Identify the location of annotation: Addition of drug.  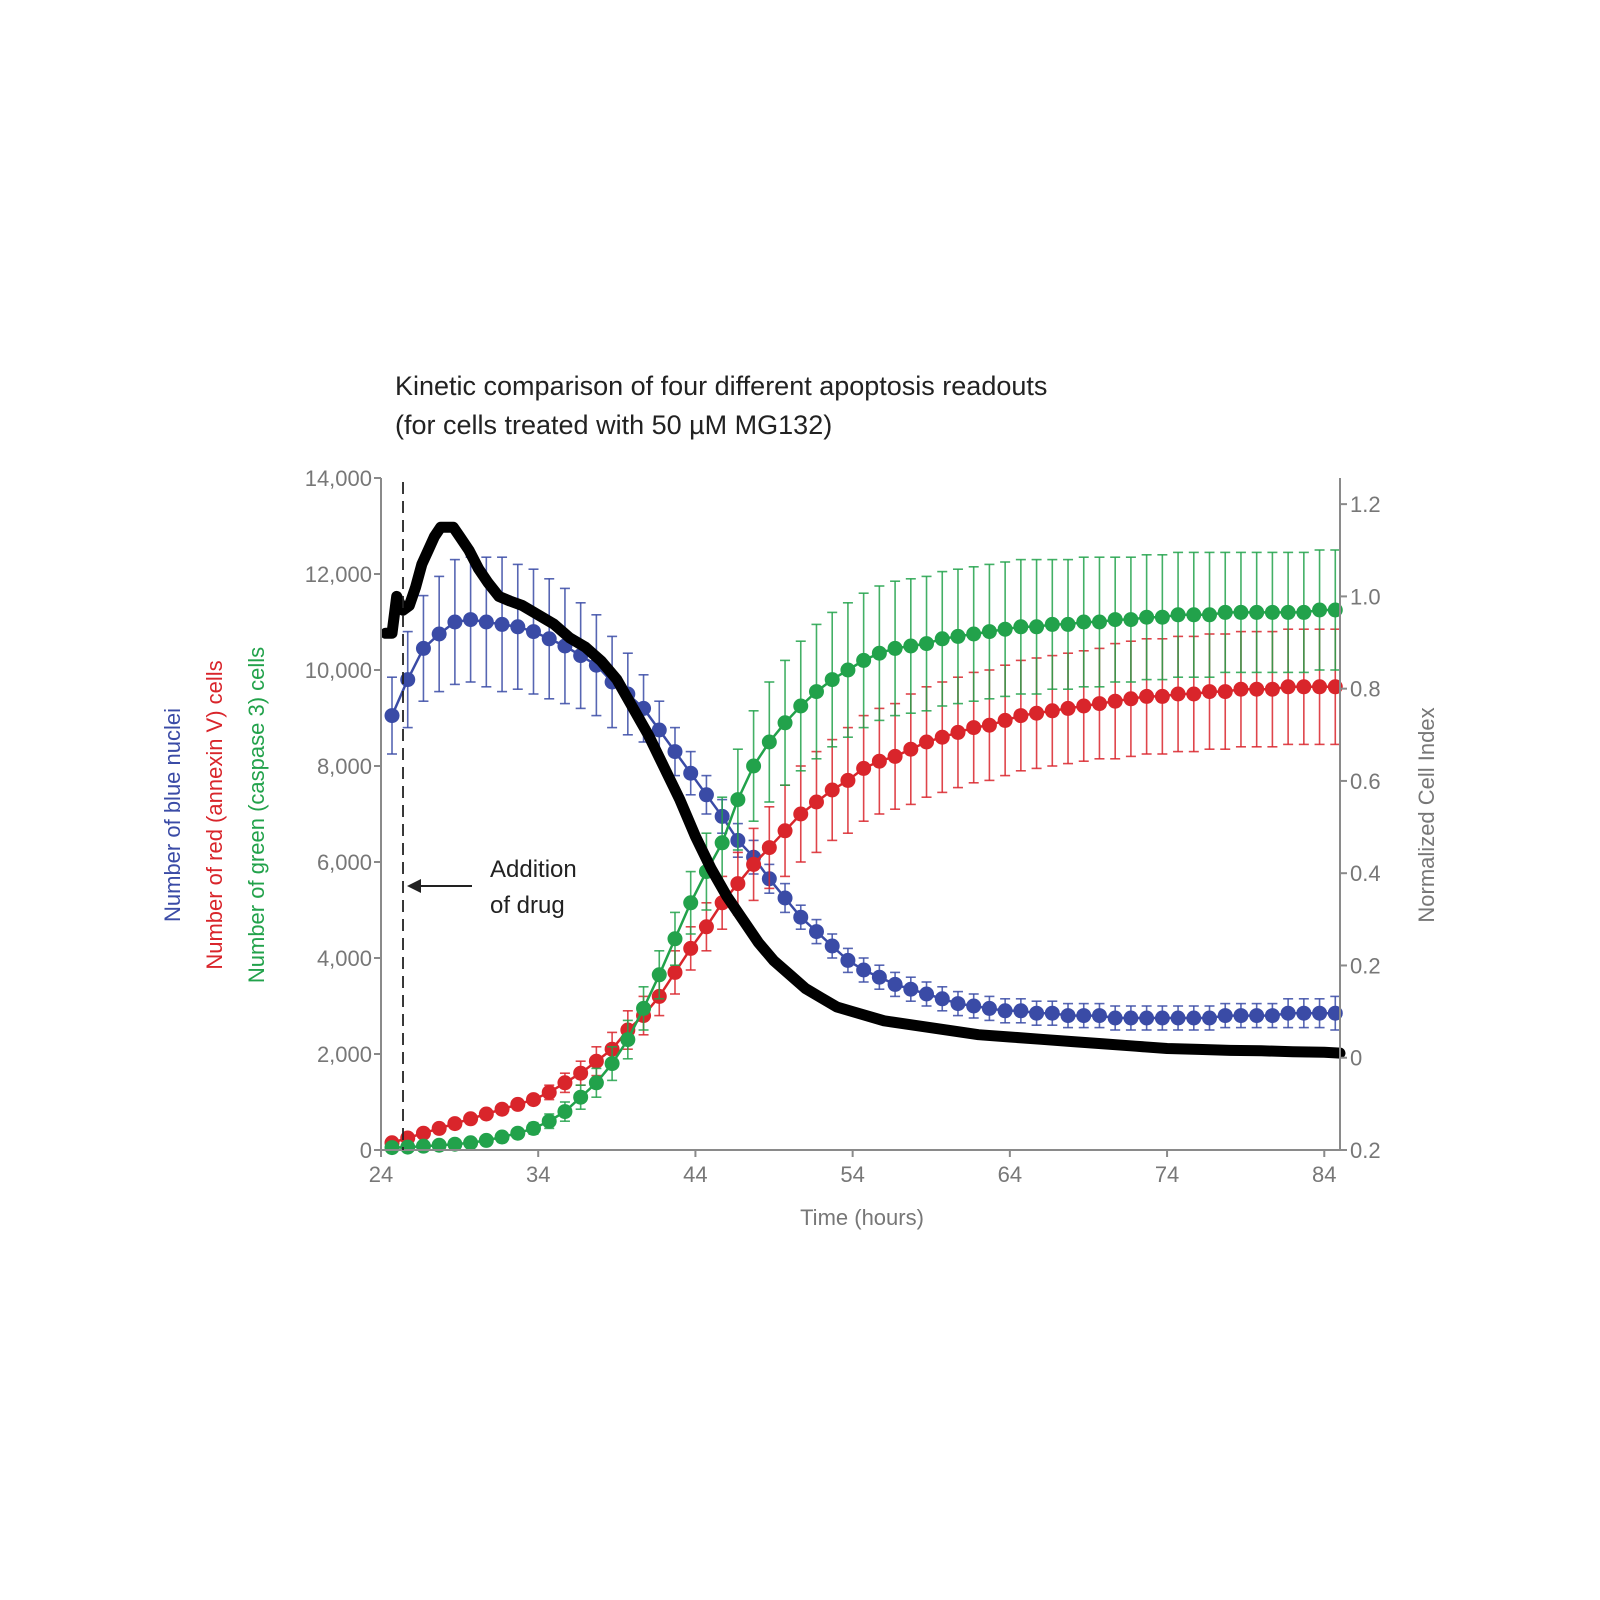
(489, 816).